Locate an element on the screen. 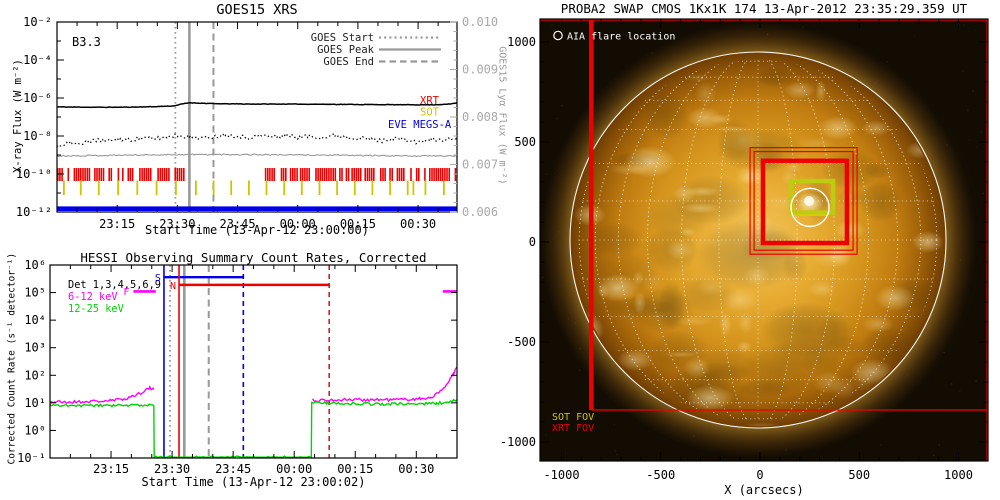  x-tick-label: 23:15 is located at coordinates (111, 469).